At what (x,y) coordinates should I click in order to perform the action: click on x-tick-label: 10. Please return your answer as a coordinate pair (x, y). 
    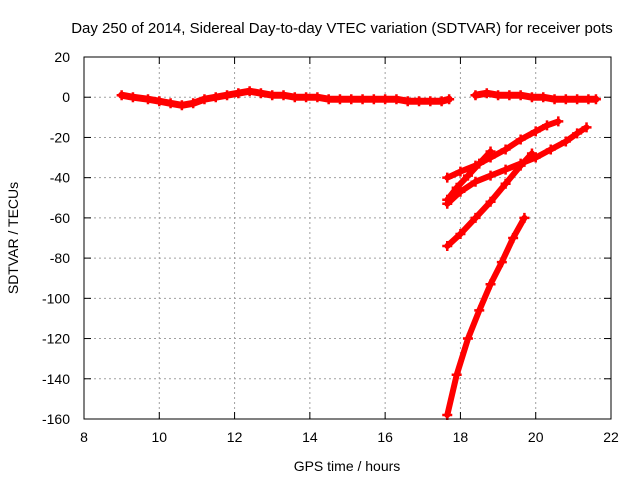
    Looking at the image, I should click on (159, 437).